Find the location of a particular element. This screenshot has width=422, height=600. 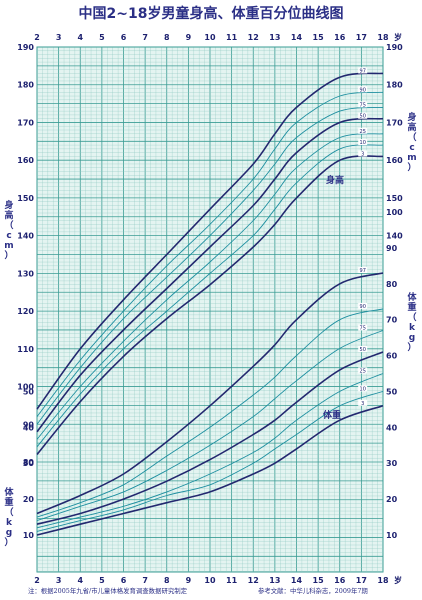

x-tick-label-bottom: 4 is located at coordinates (80, 580).